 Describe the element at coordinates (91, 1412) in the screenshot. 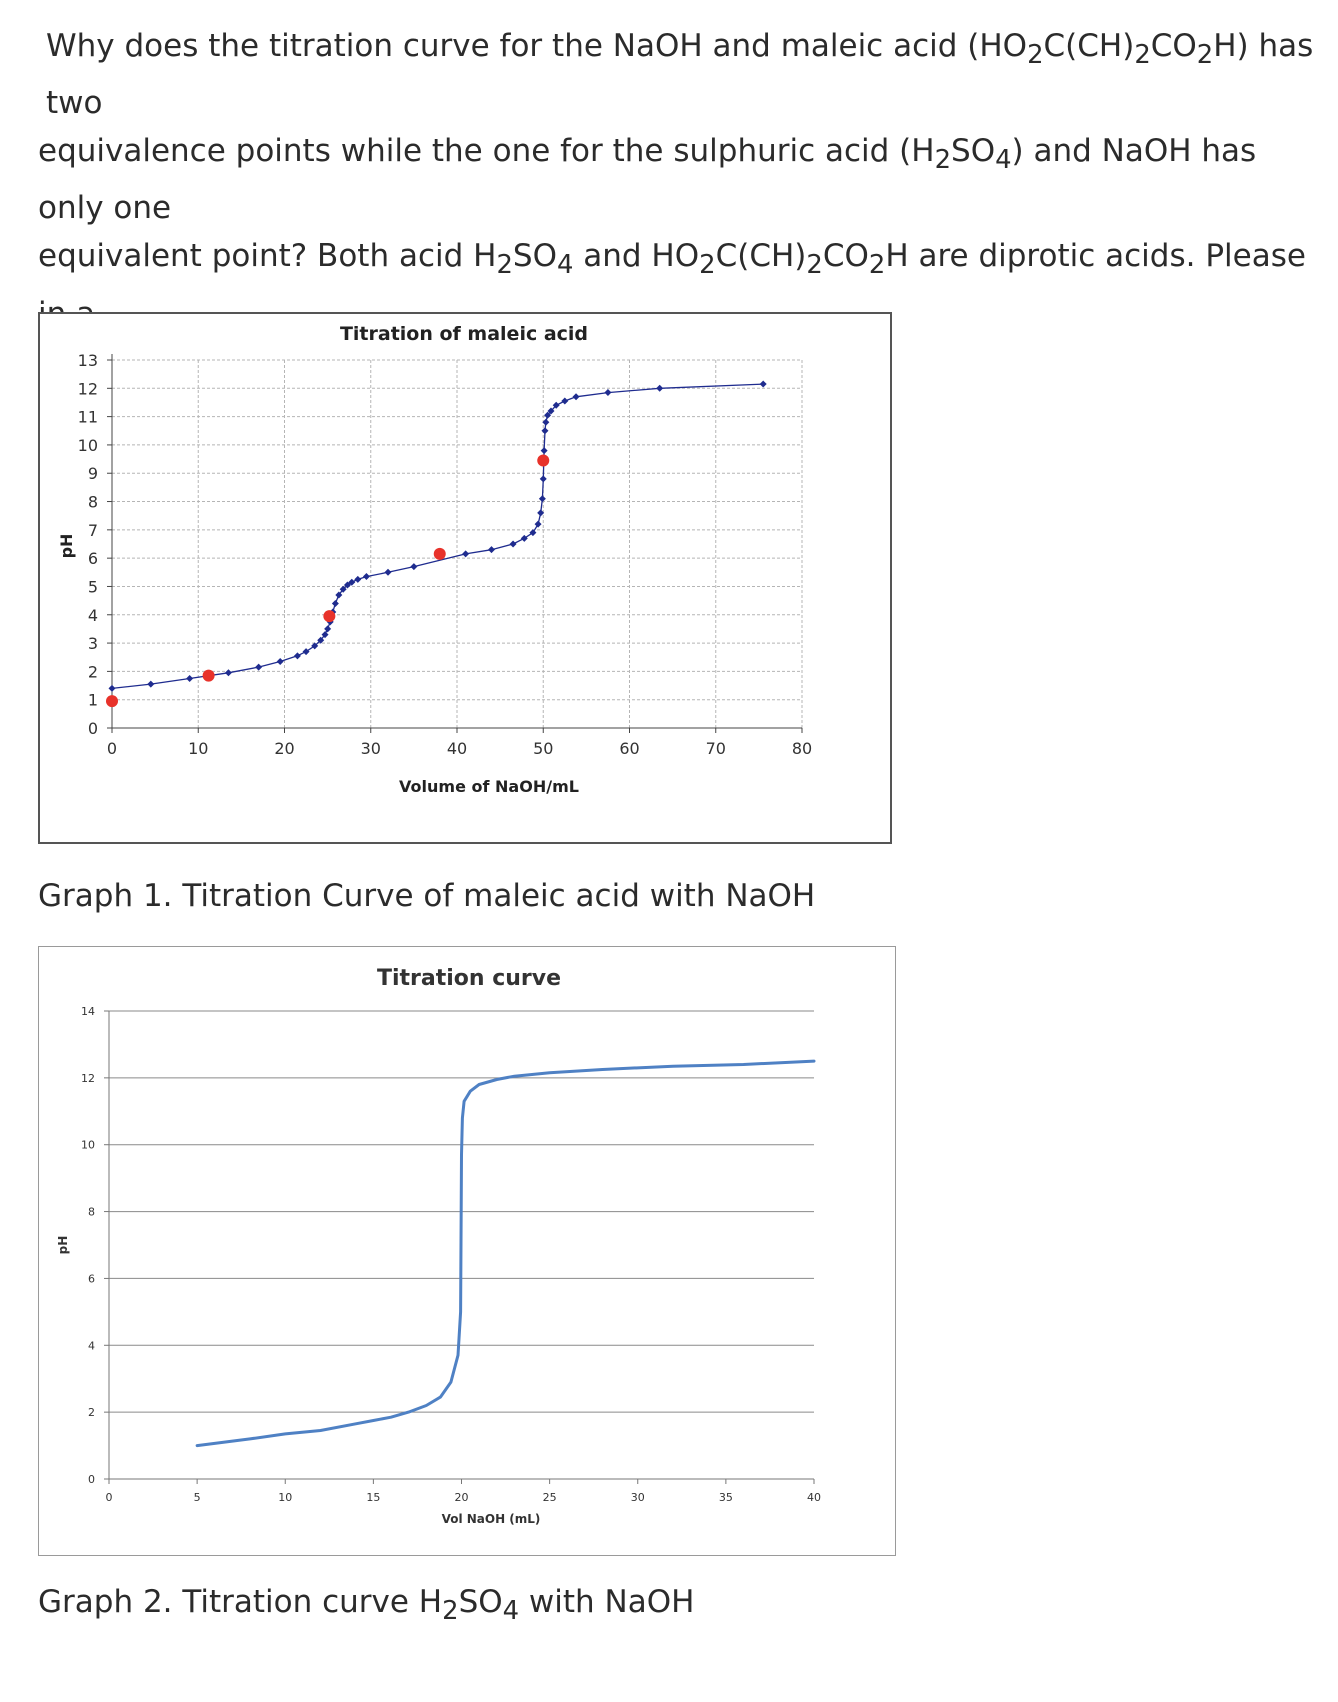

I see `y-tick-label: 2` at that location.